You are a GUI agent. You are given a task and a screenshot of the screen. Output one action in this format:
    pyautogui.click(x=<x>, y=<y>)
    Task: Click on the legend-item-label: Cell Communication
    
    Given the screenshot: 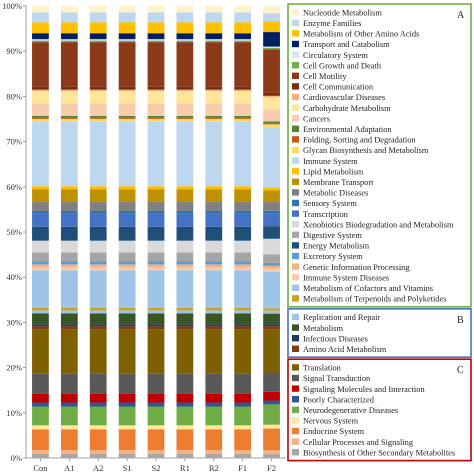 What is the action you would take?
    pyautogui.click(x=338, y=87)
    